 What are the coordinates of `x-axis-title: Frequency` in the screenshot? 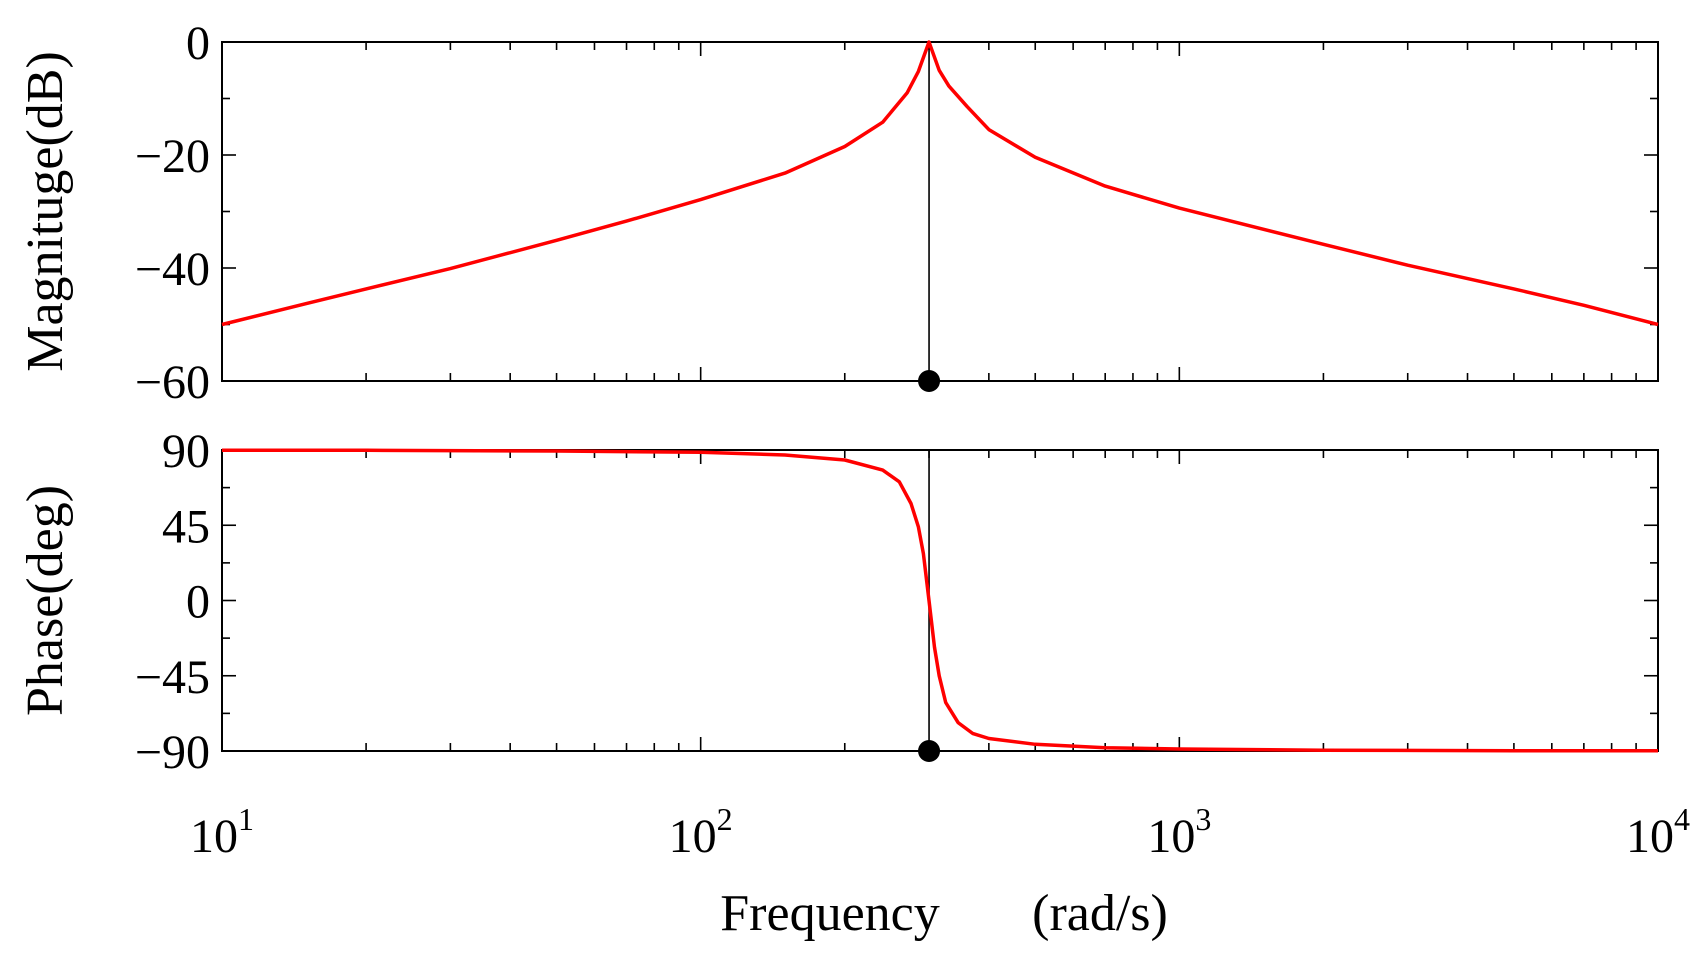 It's located at (829, 913).